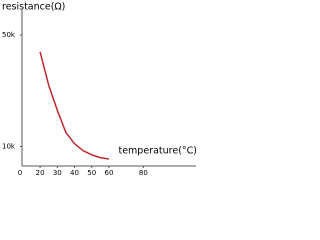  I want to click on origin-label: 0, so click(20, 173).